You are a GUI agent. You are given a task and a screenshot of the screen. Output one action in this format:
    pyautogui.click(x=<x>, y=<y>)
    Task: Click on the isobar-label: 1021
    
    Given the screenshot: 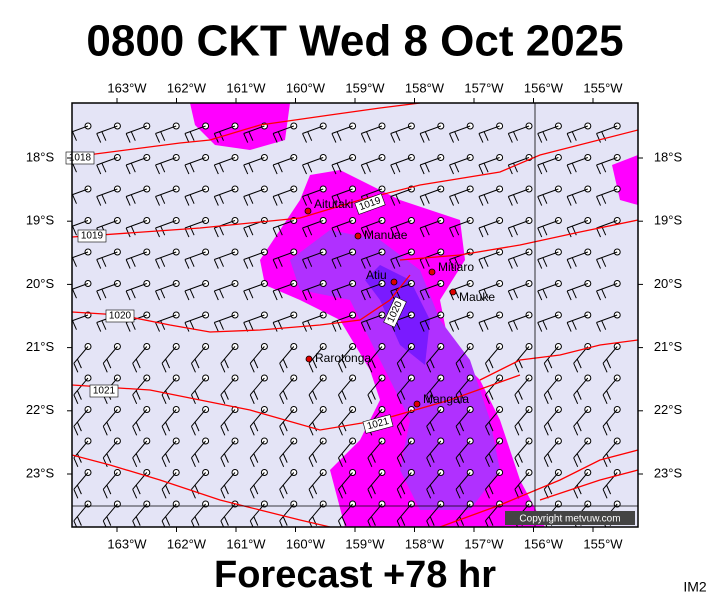 What is the action you would take?
    pyautogui.click(x=104, y=391)
    